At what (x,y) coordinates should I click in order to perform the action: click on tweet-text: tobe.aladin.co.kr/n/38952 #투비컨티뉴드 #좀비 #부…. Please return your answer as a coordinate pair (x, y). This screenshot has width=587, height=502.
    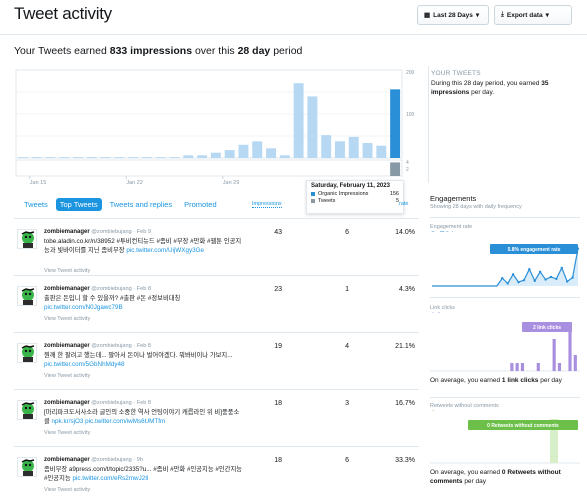
    Looking at the image, I should click on (144, 246).